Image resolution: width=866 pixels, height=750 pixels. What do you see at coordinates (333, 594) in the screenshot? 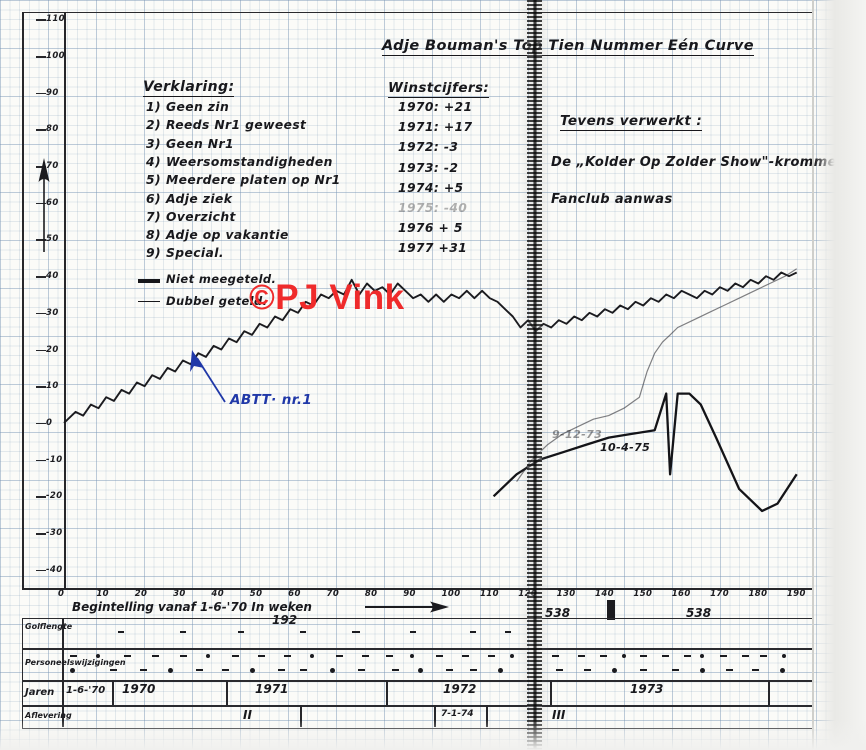
I see `x-tick-label: 70` at bounding box center [333, 594].